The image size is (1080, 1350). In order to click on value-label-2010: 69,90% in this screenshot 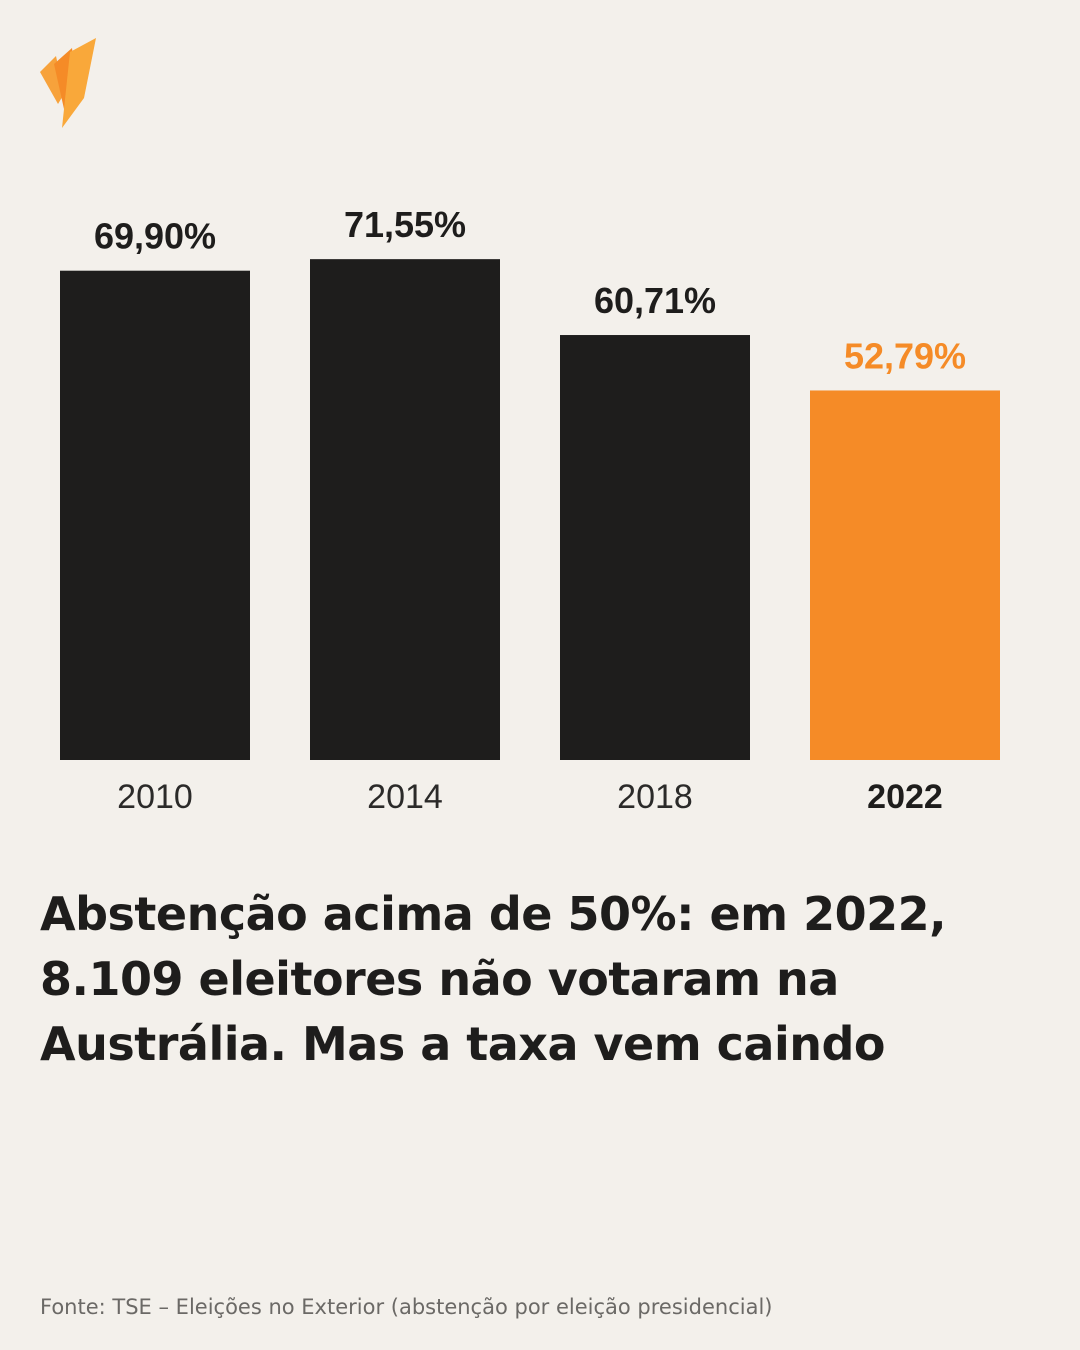, I will do `click(155, 236)`.